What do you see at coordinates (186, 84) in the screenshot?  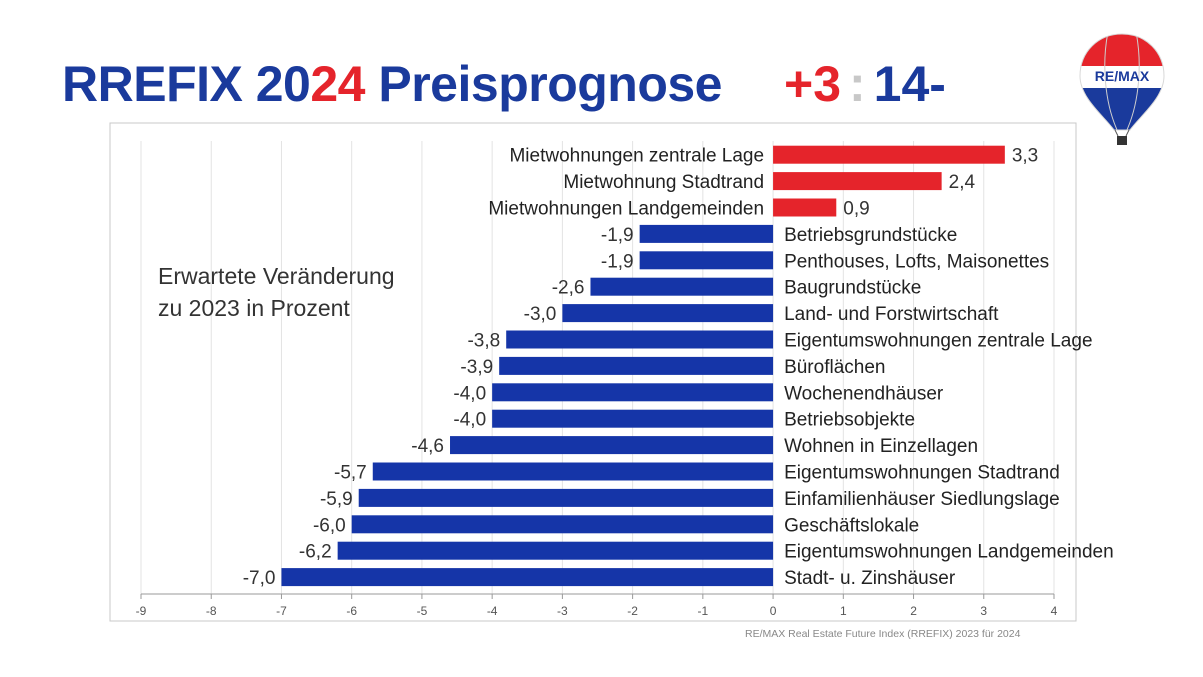 I see `title-part1: RREFIX 20` at bounding box center [186, 84].